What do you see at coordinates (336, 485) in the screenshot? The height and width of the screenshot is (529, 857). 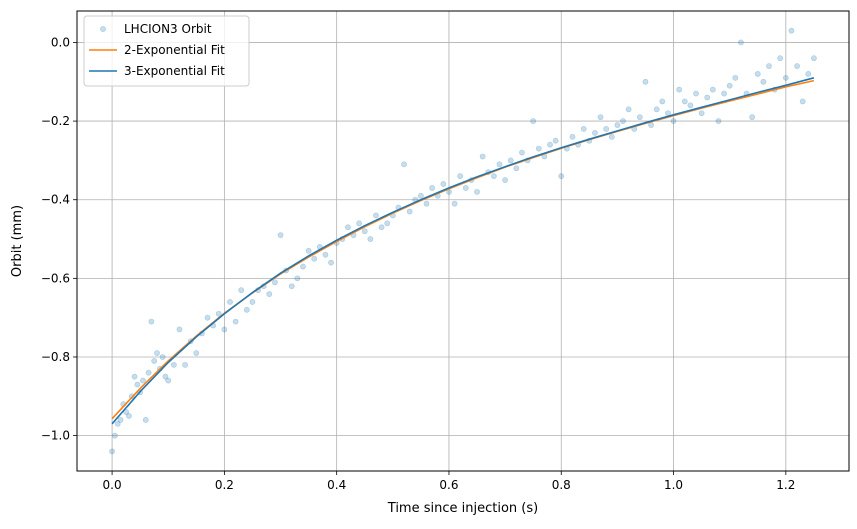 I see `x-tick-label: 0.4` at bounding box center [336, 485].